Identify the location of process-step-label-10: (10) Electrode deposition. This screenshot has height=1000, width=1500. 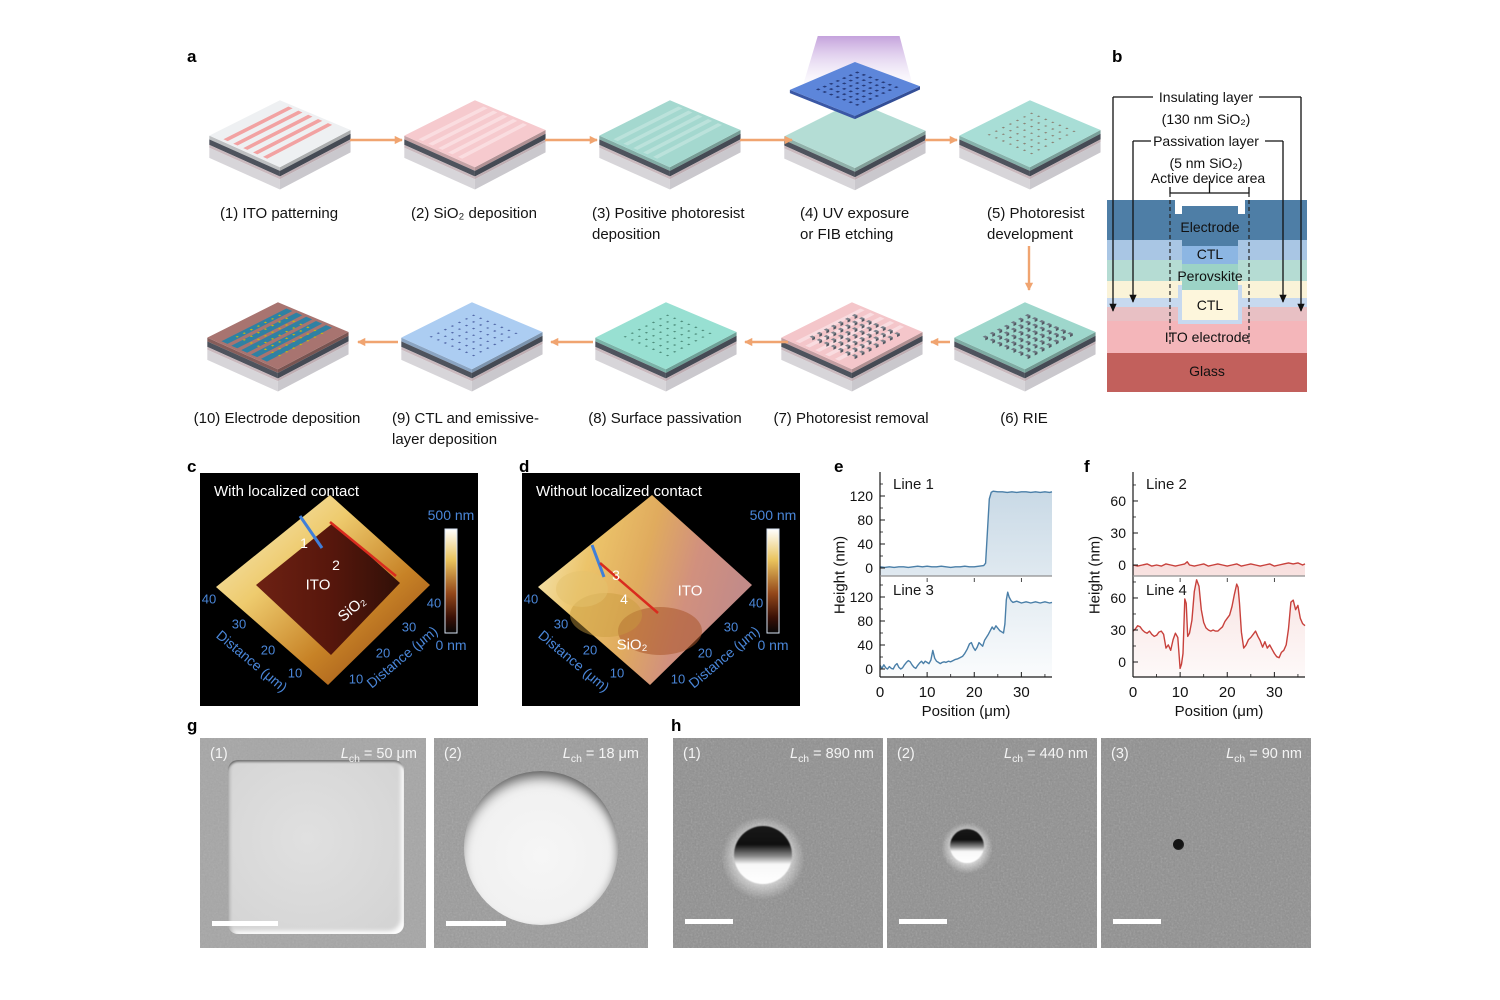
(277, 418).